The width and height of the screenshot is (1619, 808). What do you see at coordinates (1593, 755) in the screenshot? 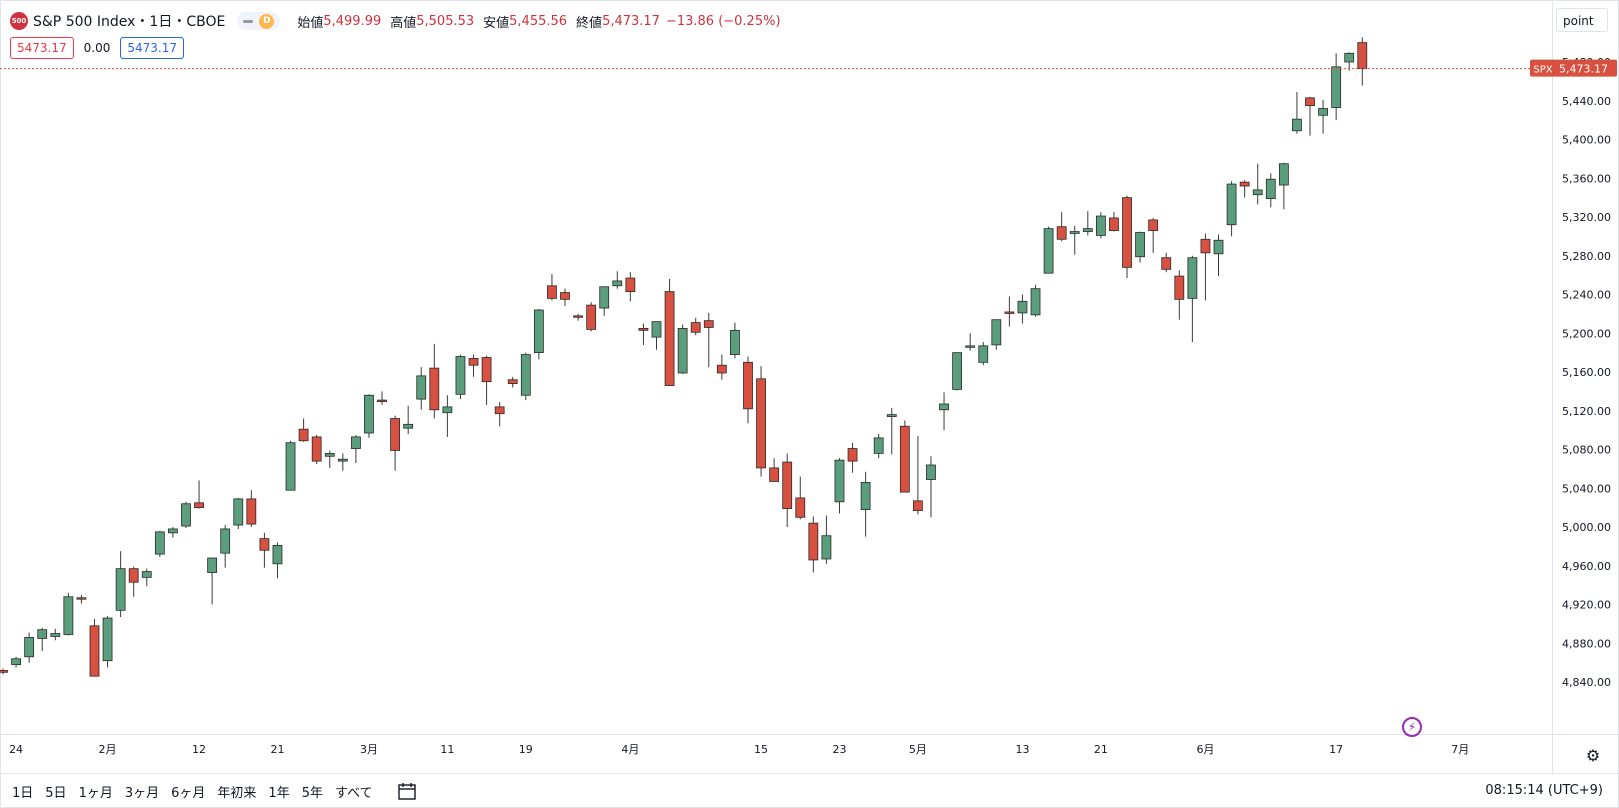
I see `gear-icon: ⚙` at bounding box center [1593, 755].